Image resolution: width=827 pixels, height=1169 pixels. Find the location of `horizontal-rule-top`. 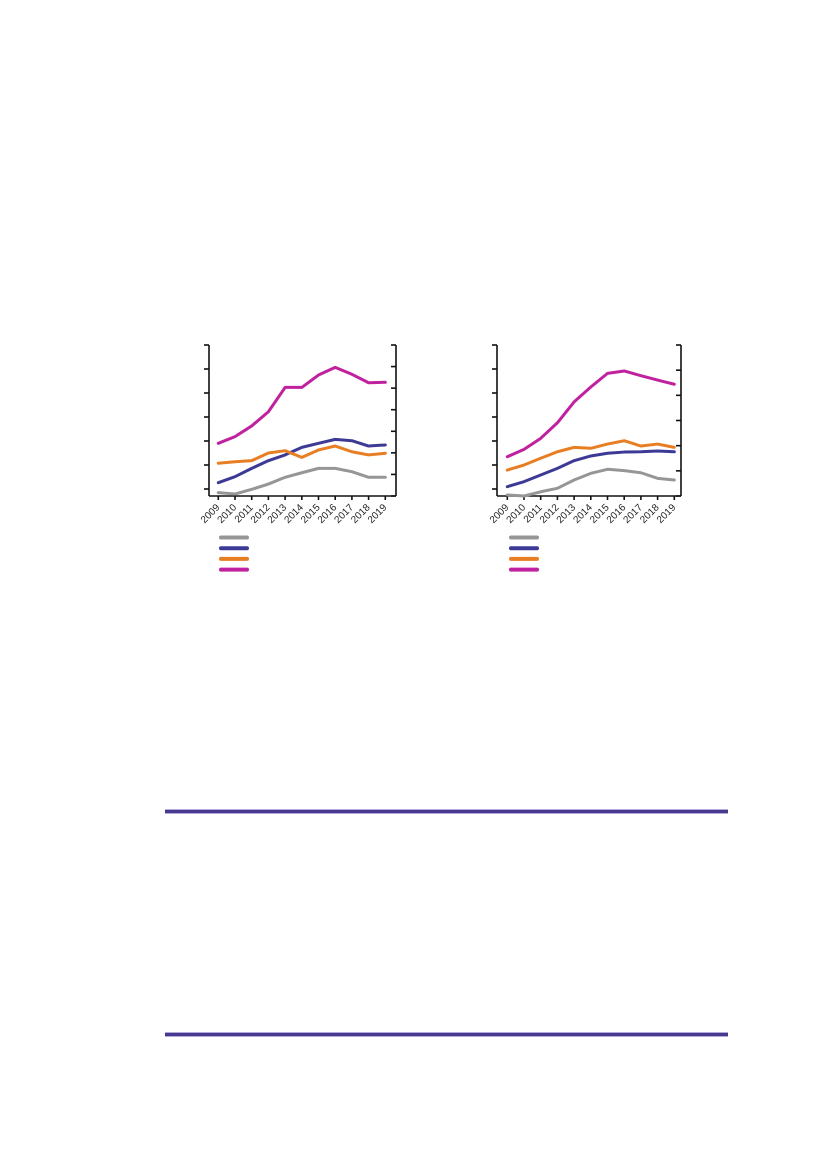

horizontal-rule-top is located at coordinates (446, 811).